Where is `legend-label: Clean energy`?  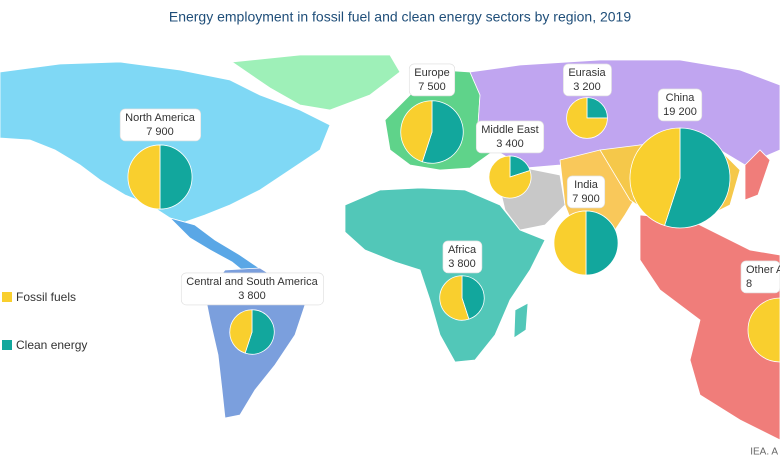 legend-label: Clean energy is located at coordinates (51, 345).